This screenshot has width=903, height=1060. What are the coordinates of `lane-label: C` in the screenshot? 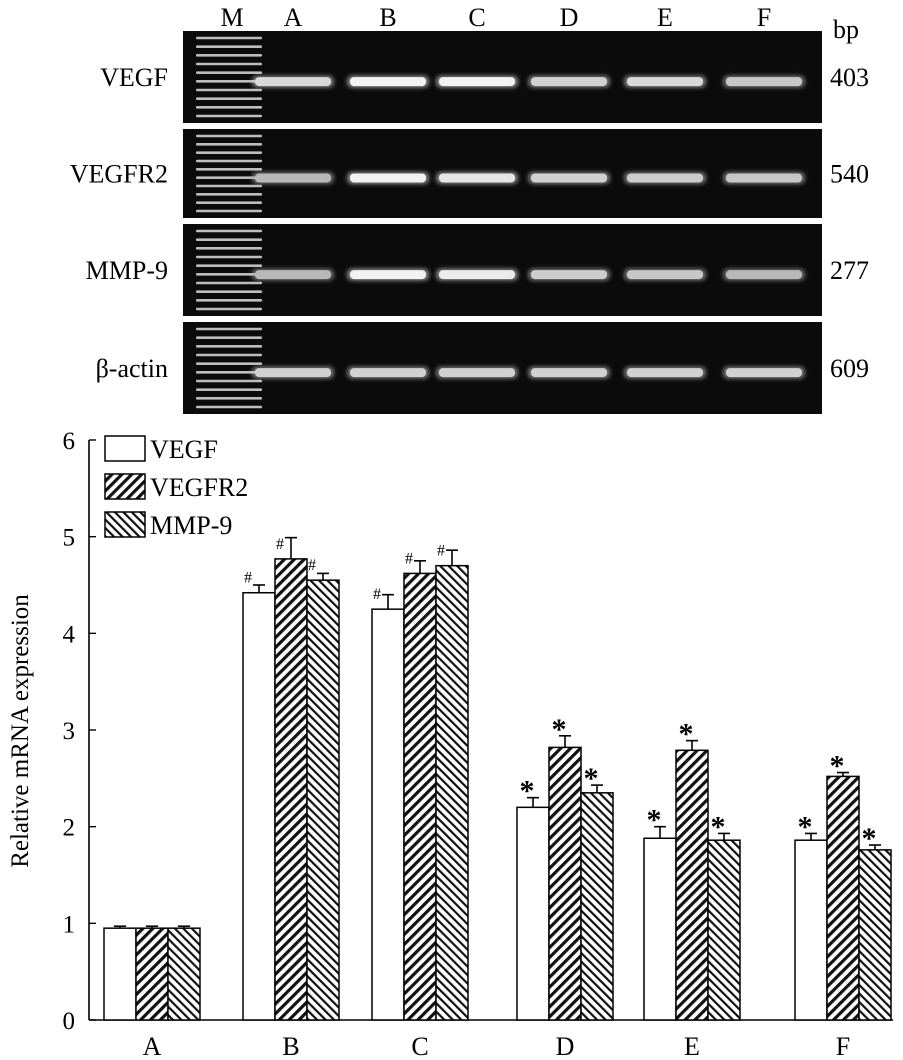 It's located at (476, 17).